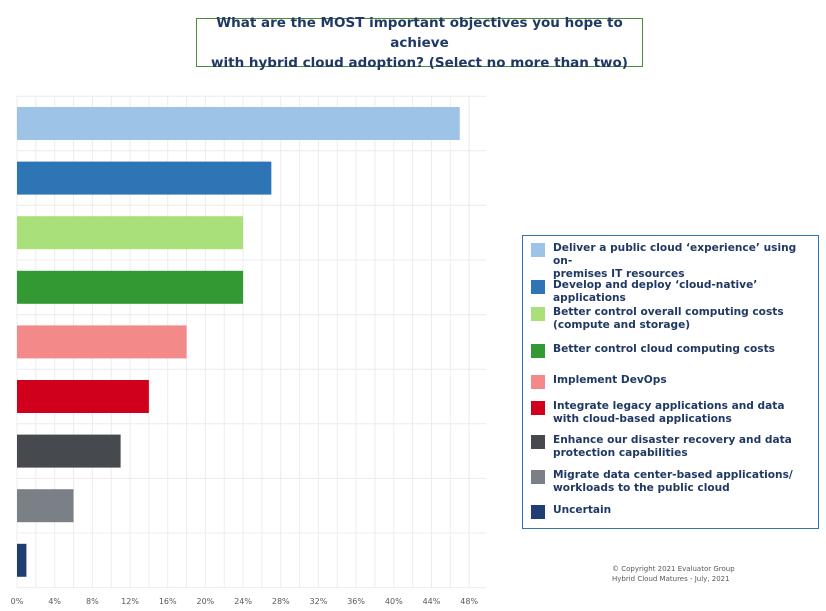 The height and width of the screenshot is (611, 826). What do you see at coordinates (671, 579) in the screenshot?
I see `copyright-source: Hybrid Cloud Matures - July, 2021` at bounding box center [671, 579].